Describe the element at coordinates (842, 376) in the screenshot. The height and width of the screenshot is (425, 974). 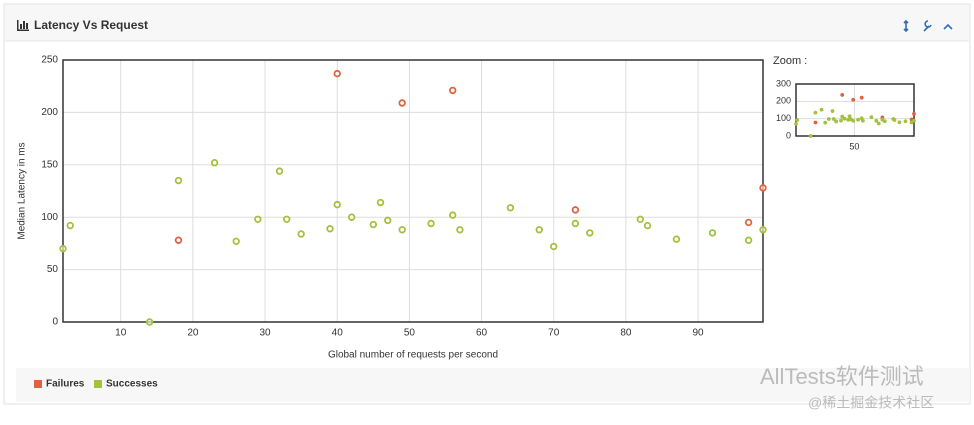
I see `watermark: AllTests软件测试` at that location.